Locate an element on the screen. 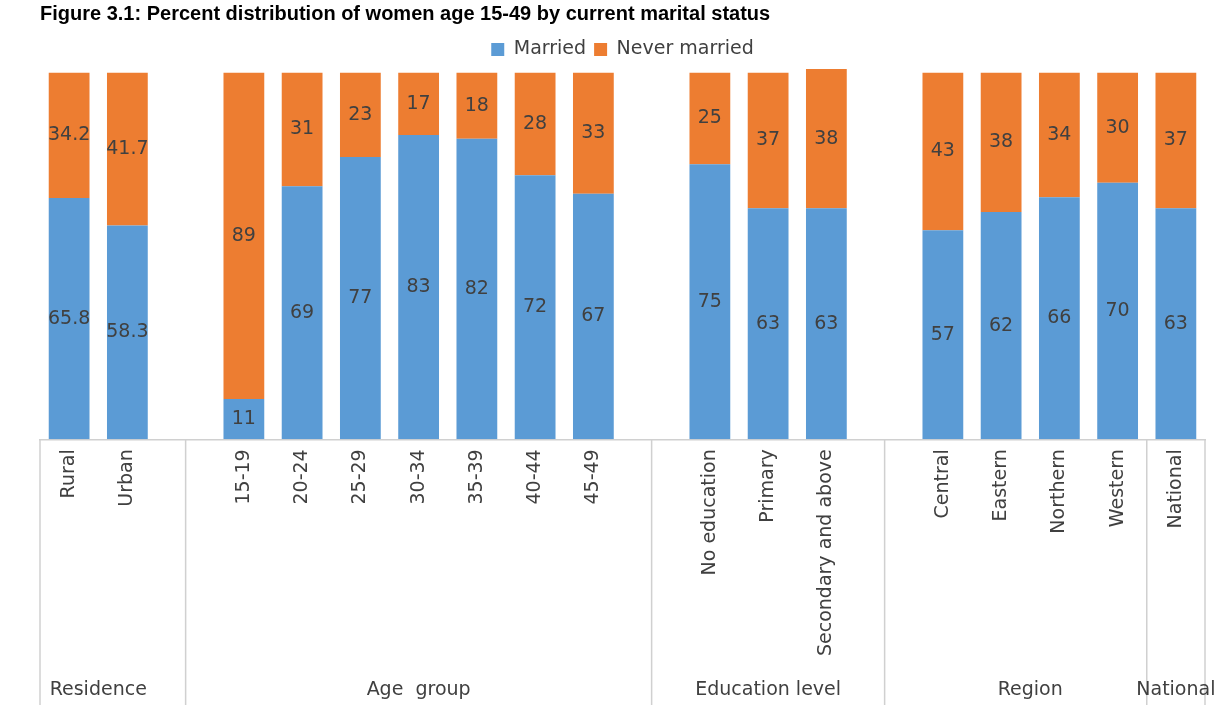 The image size is (1229, 710). data-label: 28 is located at coordinates (535, 121).